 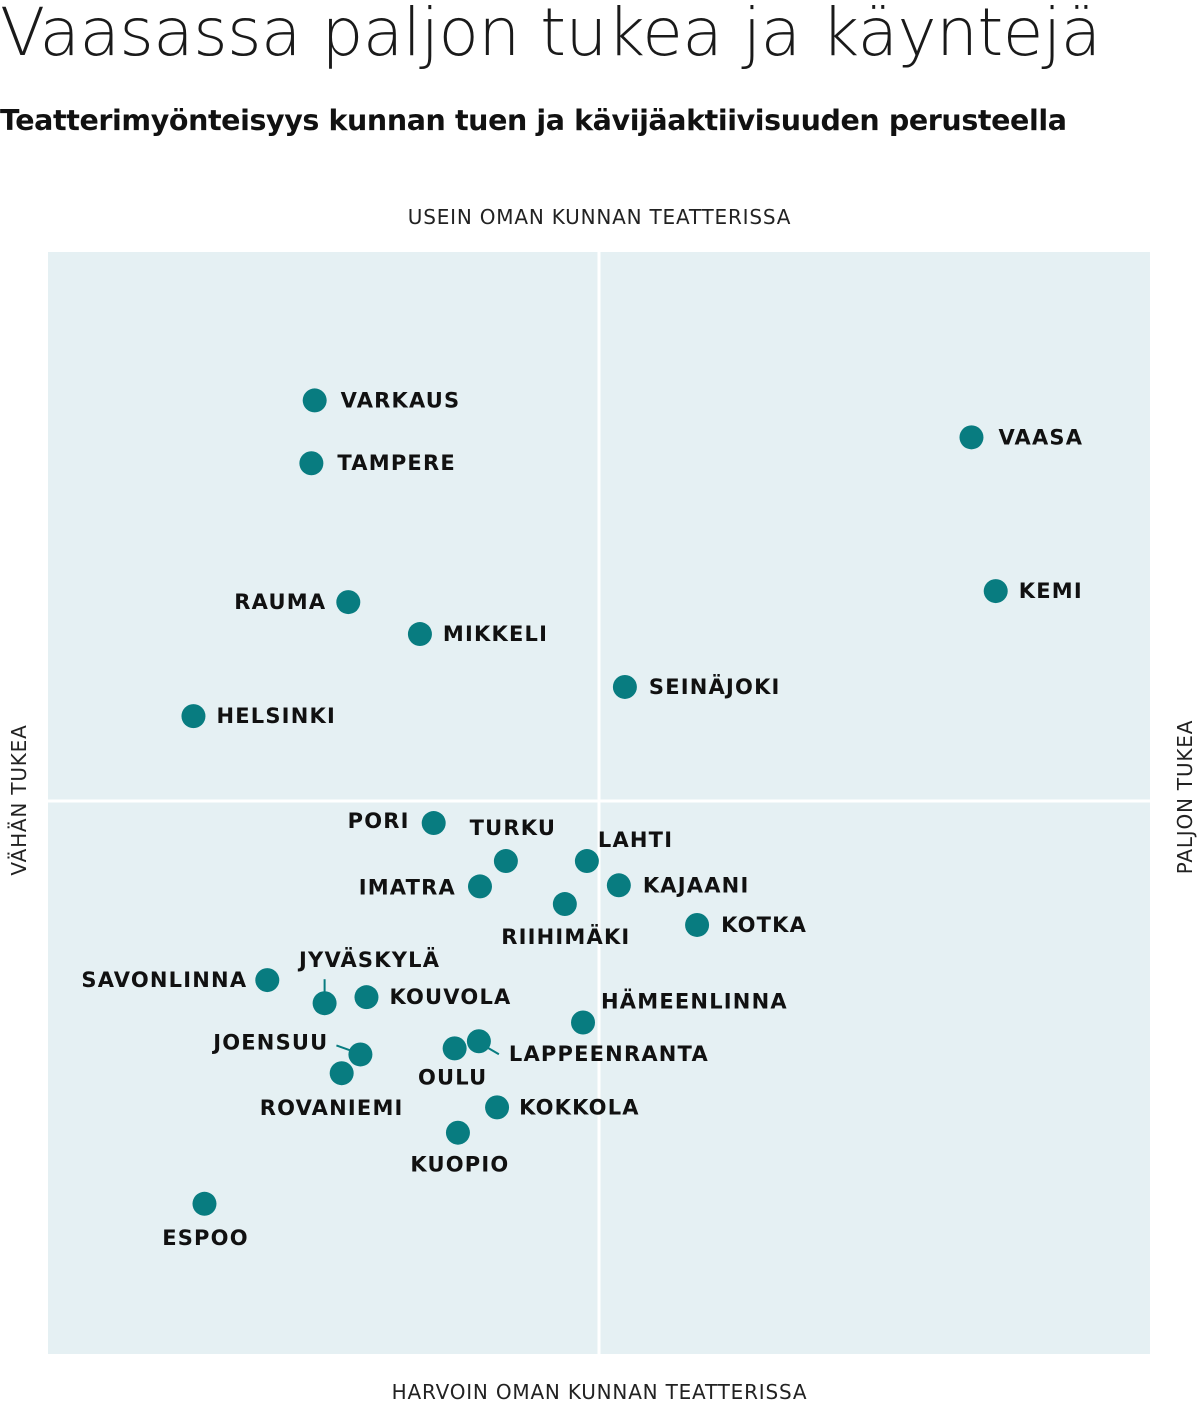 What do you see at coordinates (341, 1073) in the screenshot?
I see `point-rovaniemi` at bounding box center [341, 1073].